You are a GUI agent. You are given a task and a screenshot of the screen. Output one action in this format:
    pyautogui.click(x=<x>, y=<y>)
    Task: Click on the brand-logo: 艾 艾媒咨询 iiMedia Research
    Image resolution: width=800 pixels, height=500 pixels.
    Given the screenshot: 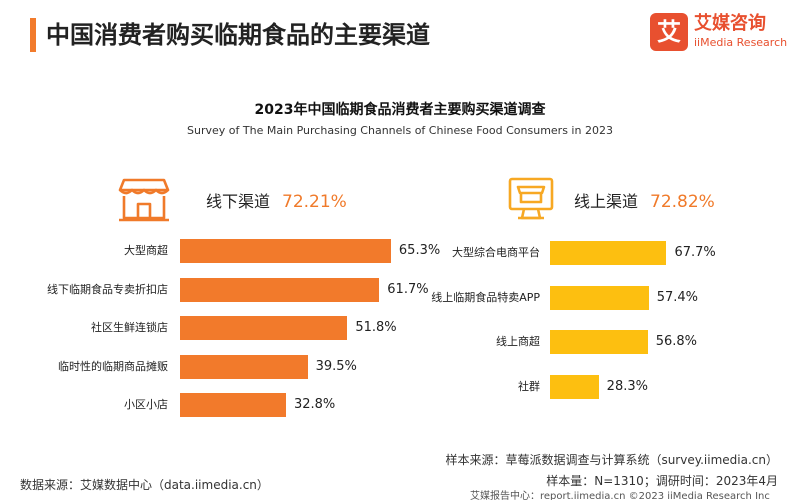 What is the action you would take?
    pyautogui.click(x=720, y=32)
    